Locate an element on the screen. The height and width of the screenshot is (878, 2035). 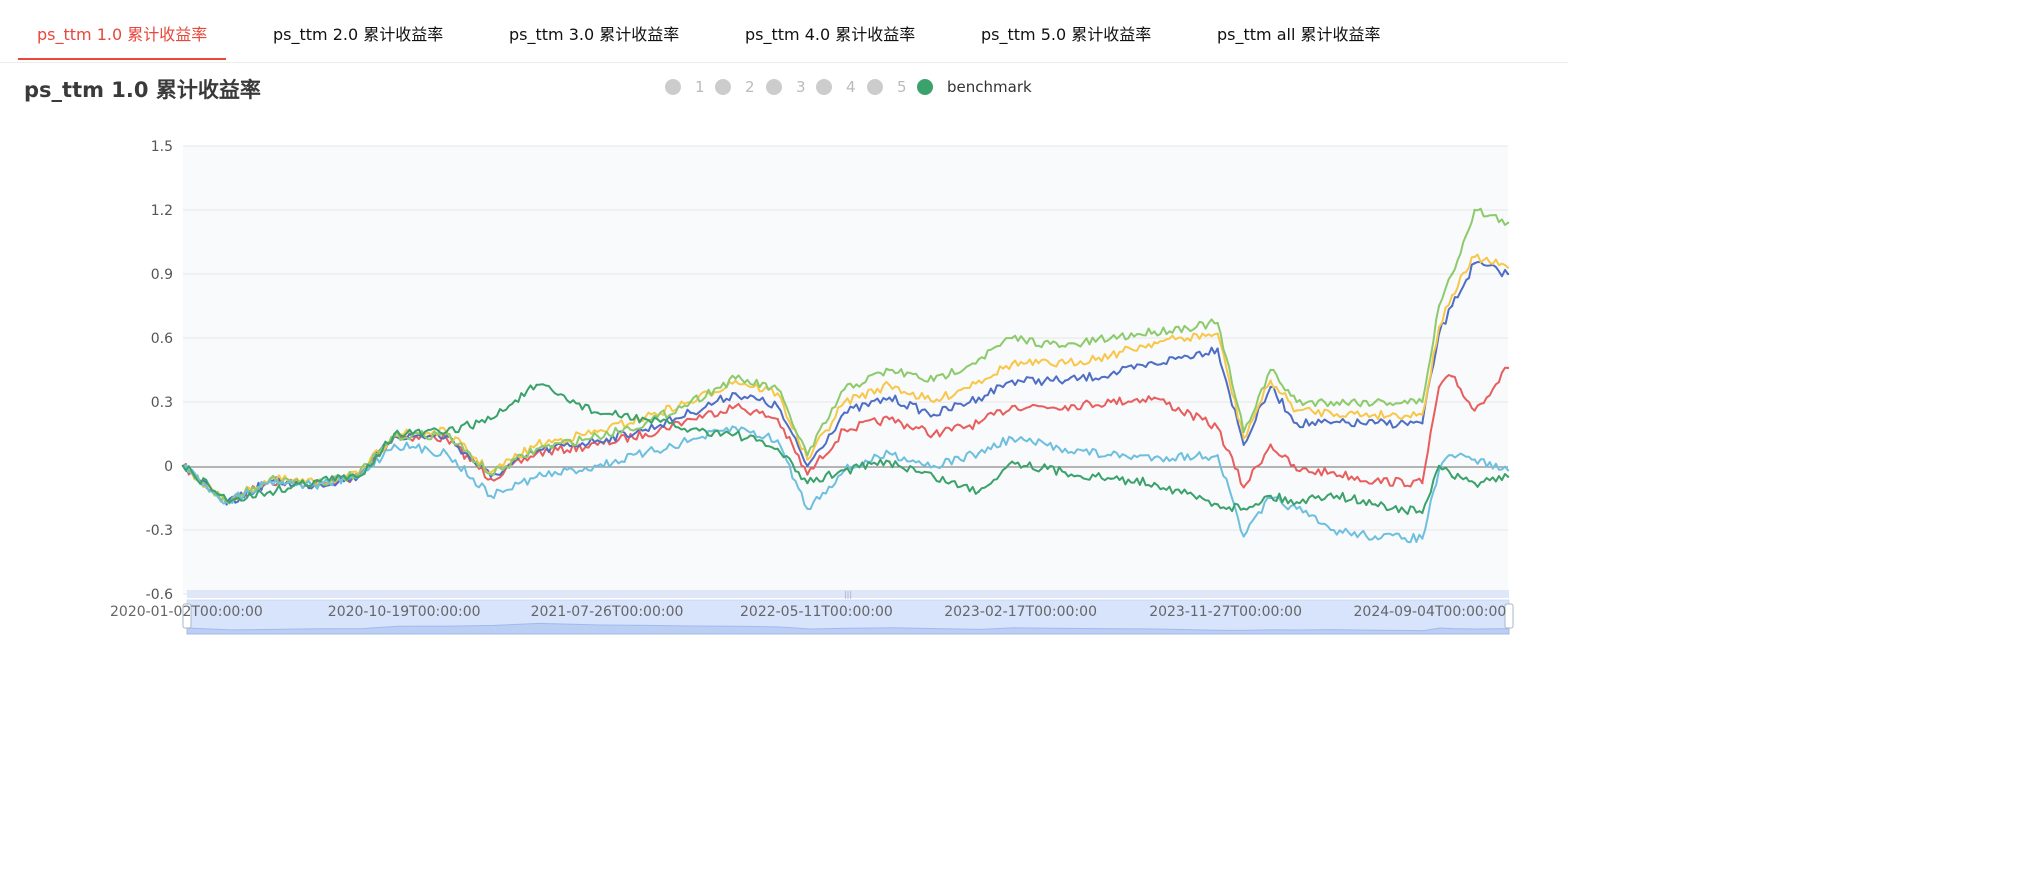
legend-item-benchmark: benchmark is located at coordinates (974, 87).